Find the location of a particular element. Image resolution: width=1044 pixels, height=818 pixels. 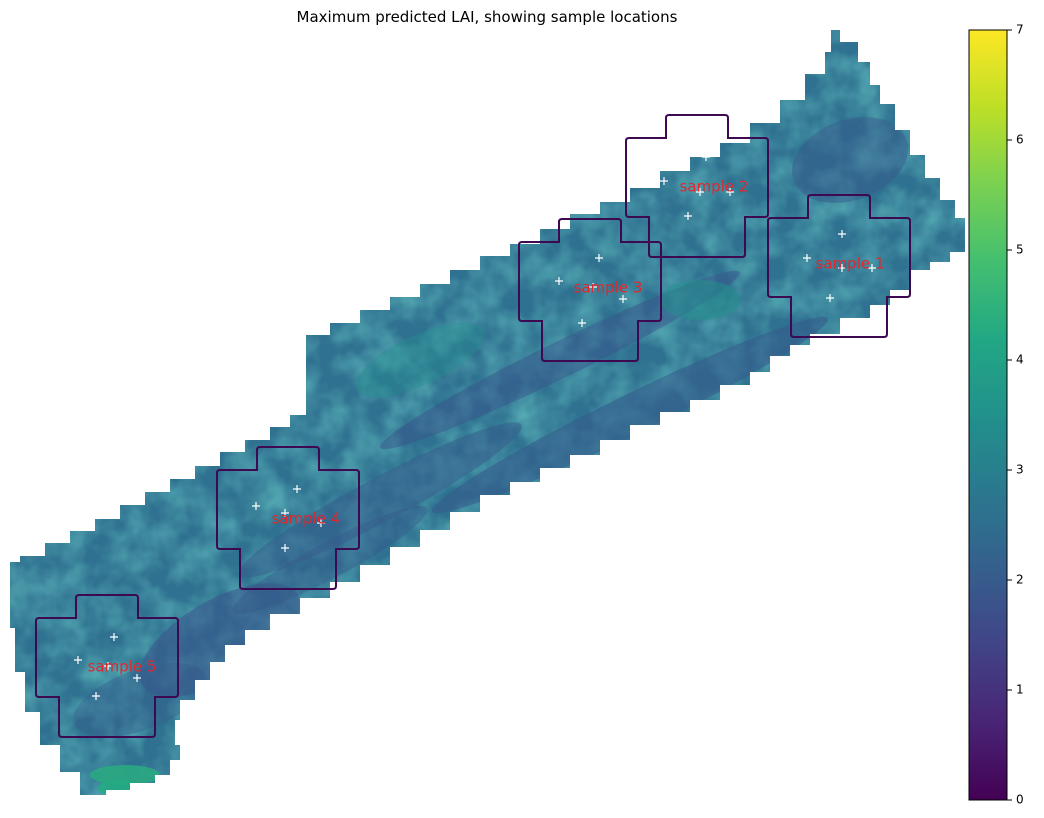

colorbar-tick-label: 6 is located at coordinates (1020, 140).